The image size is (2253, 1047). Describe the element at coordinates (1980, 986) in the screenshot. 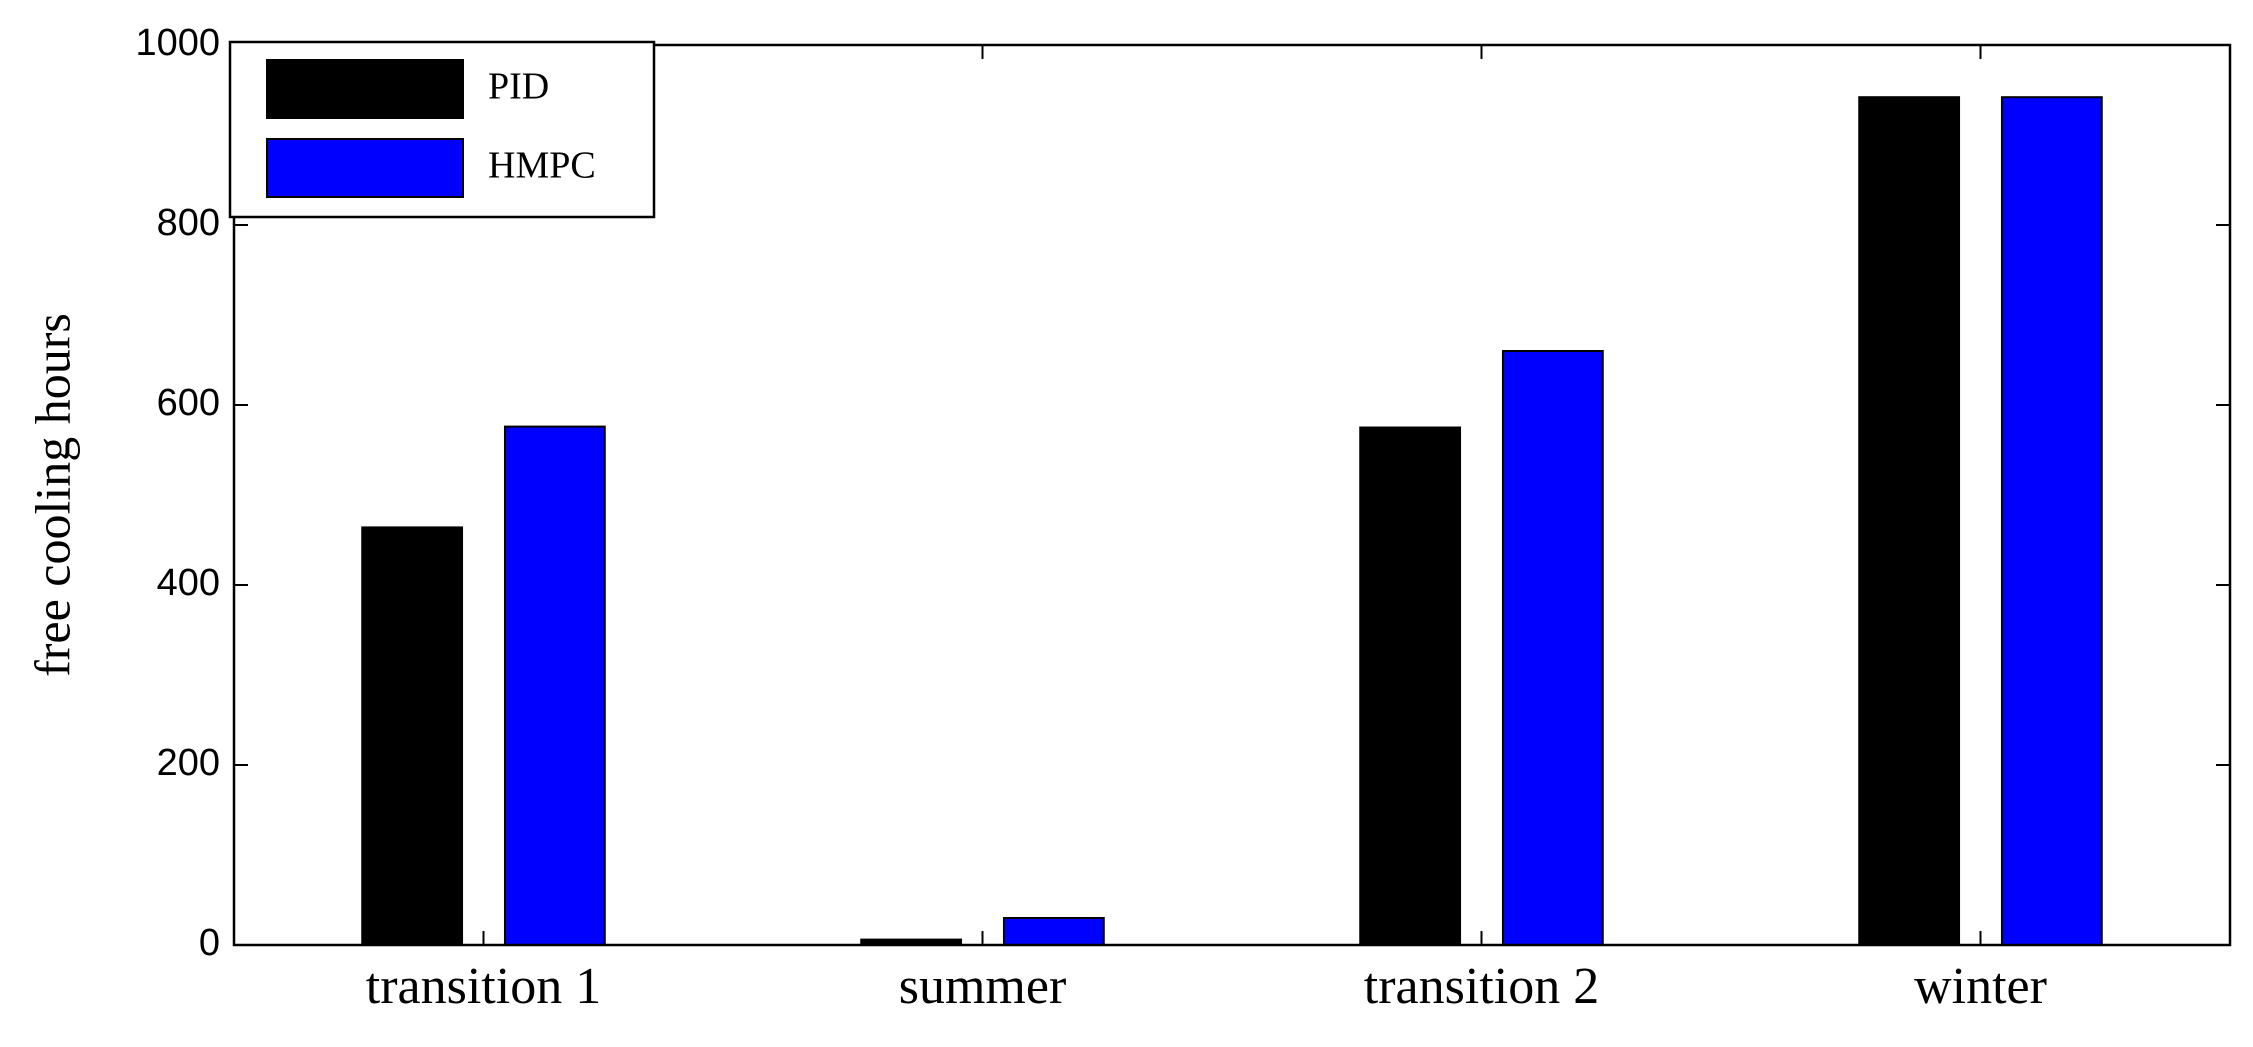

I see `x-tick-label: winter` at that location.